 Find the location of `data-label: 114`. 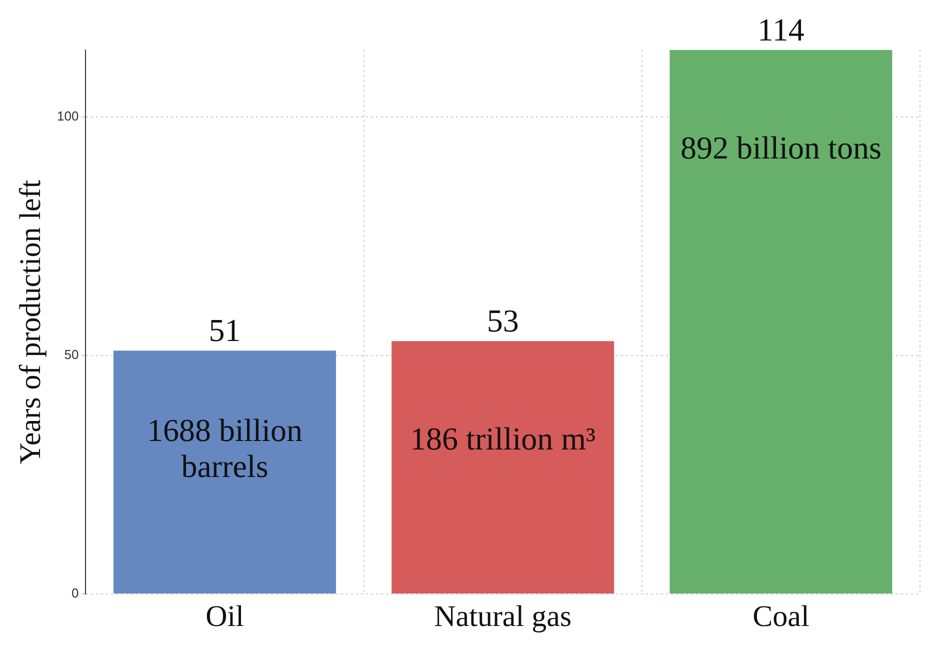

data-label: 114 is located at coordinates (781, 29).